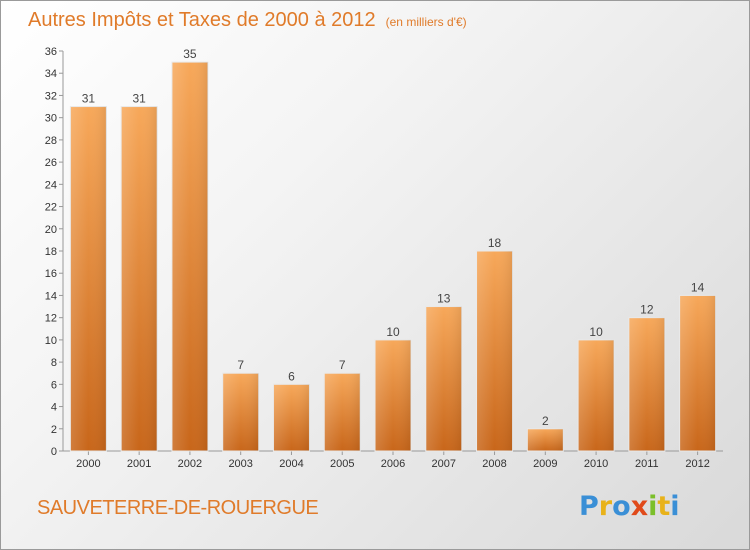 The width and height of the screenshot is (750, 550). What do you see at coordinates (639, 506) in the screenshot?
I see `logo-letter: x` at bounding box center [639, 506].